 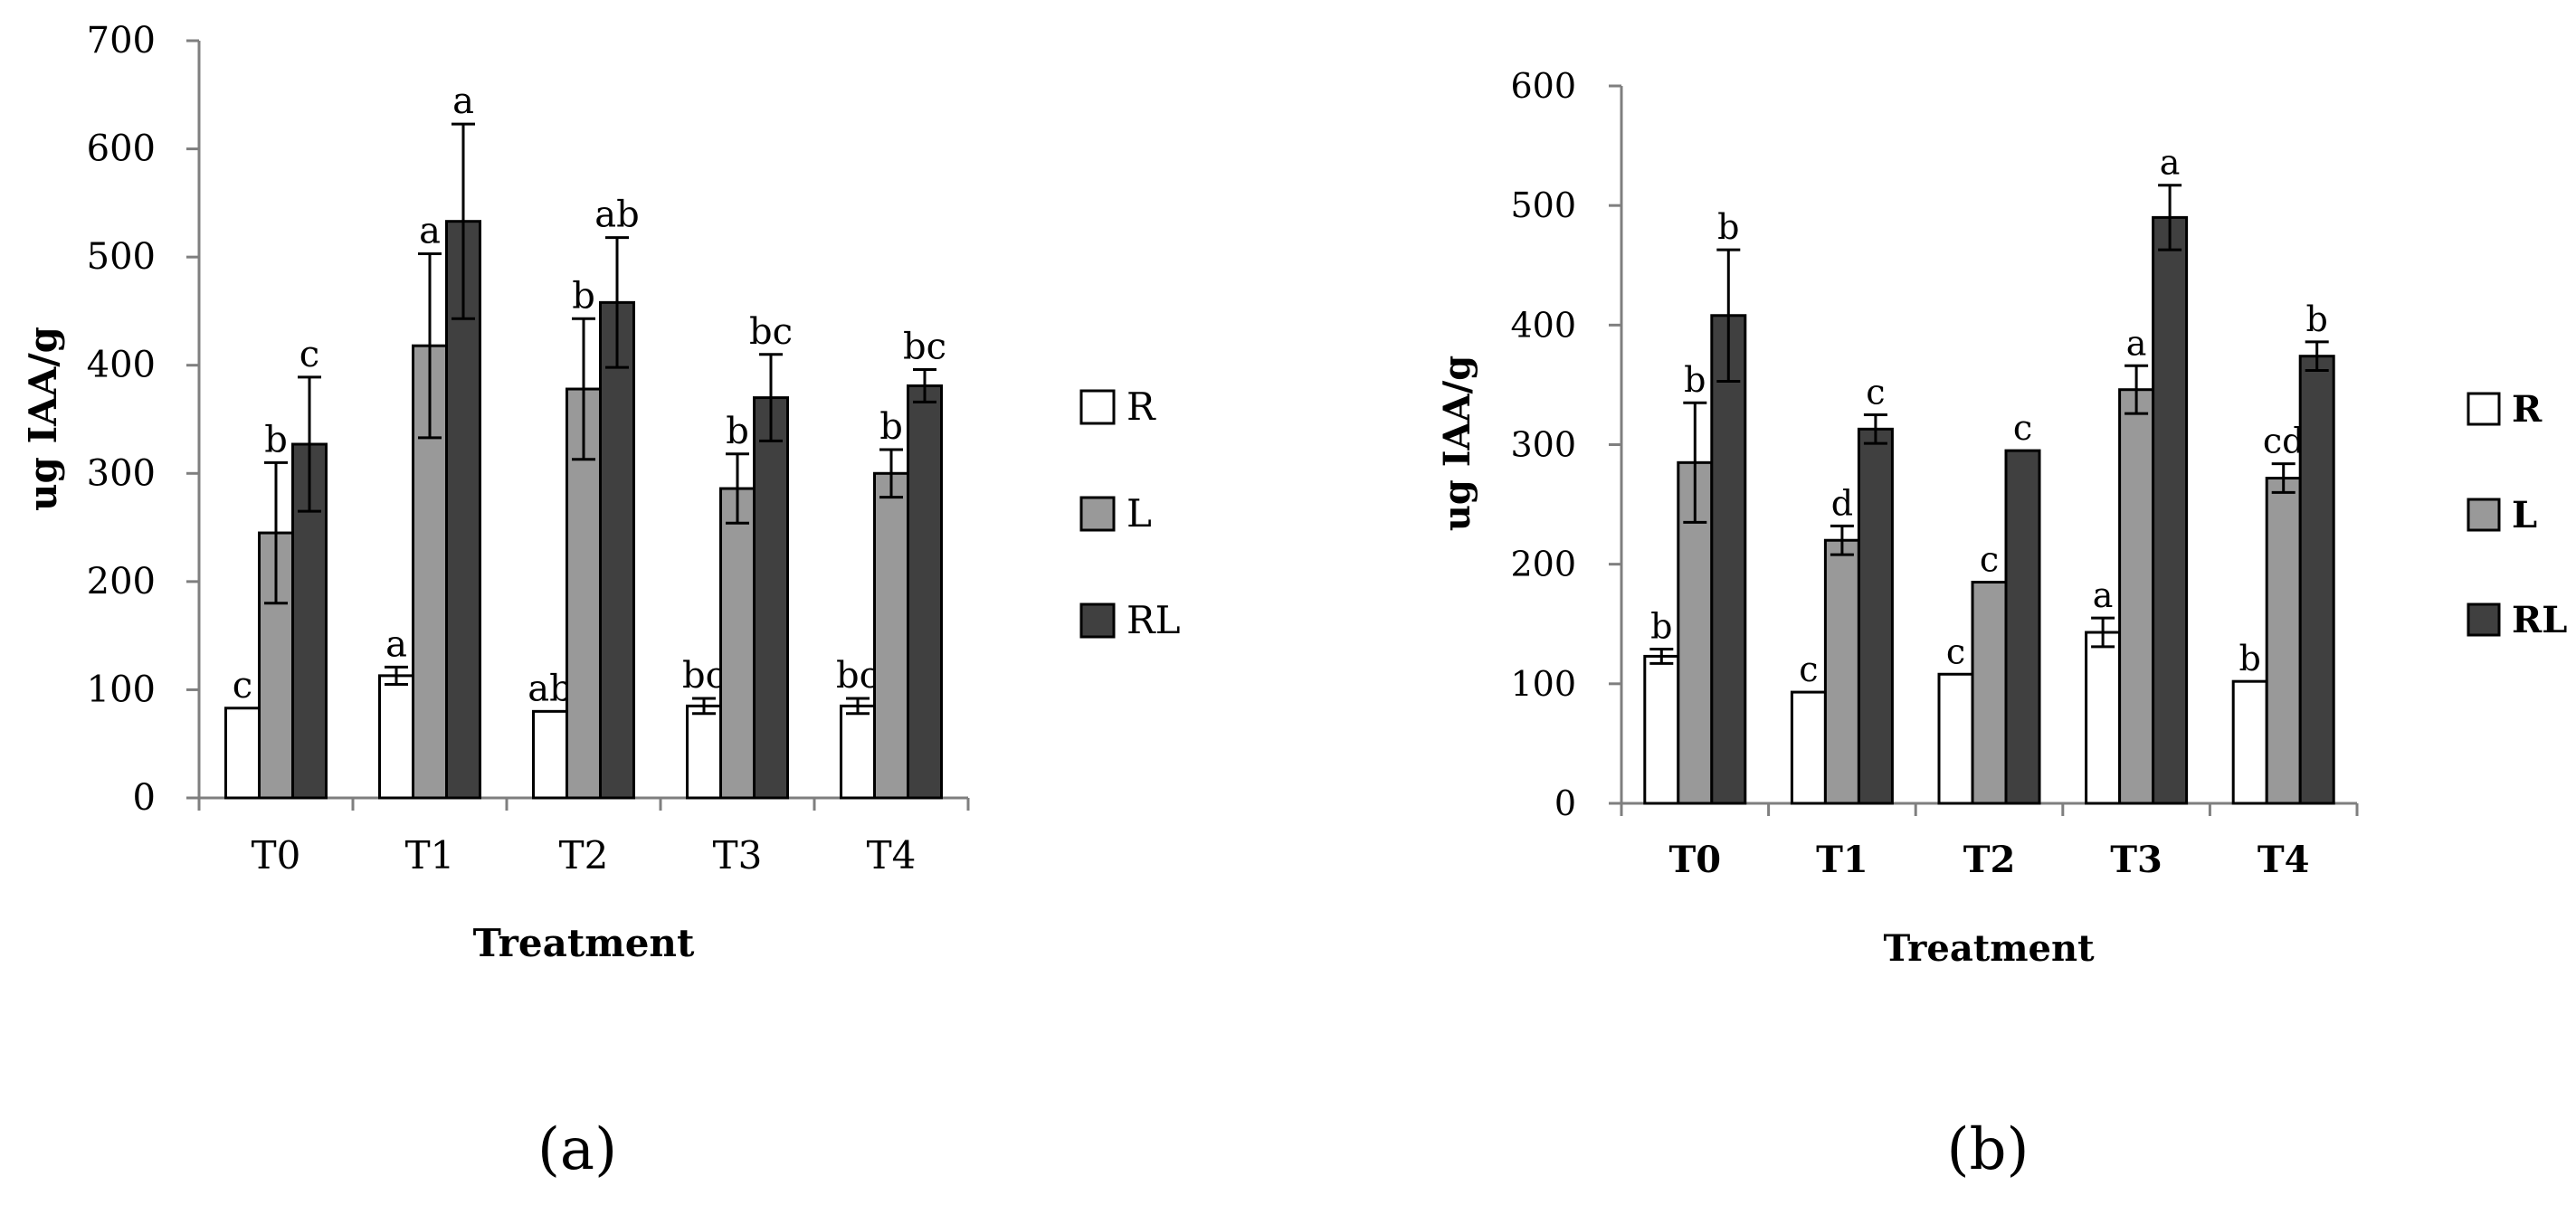 What do you see at coordinates (1988, 1149) in the screenshot?
I see `panel-label: (b)` at bounding box center [1988, 1149].